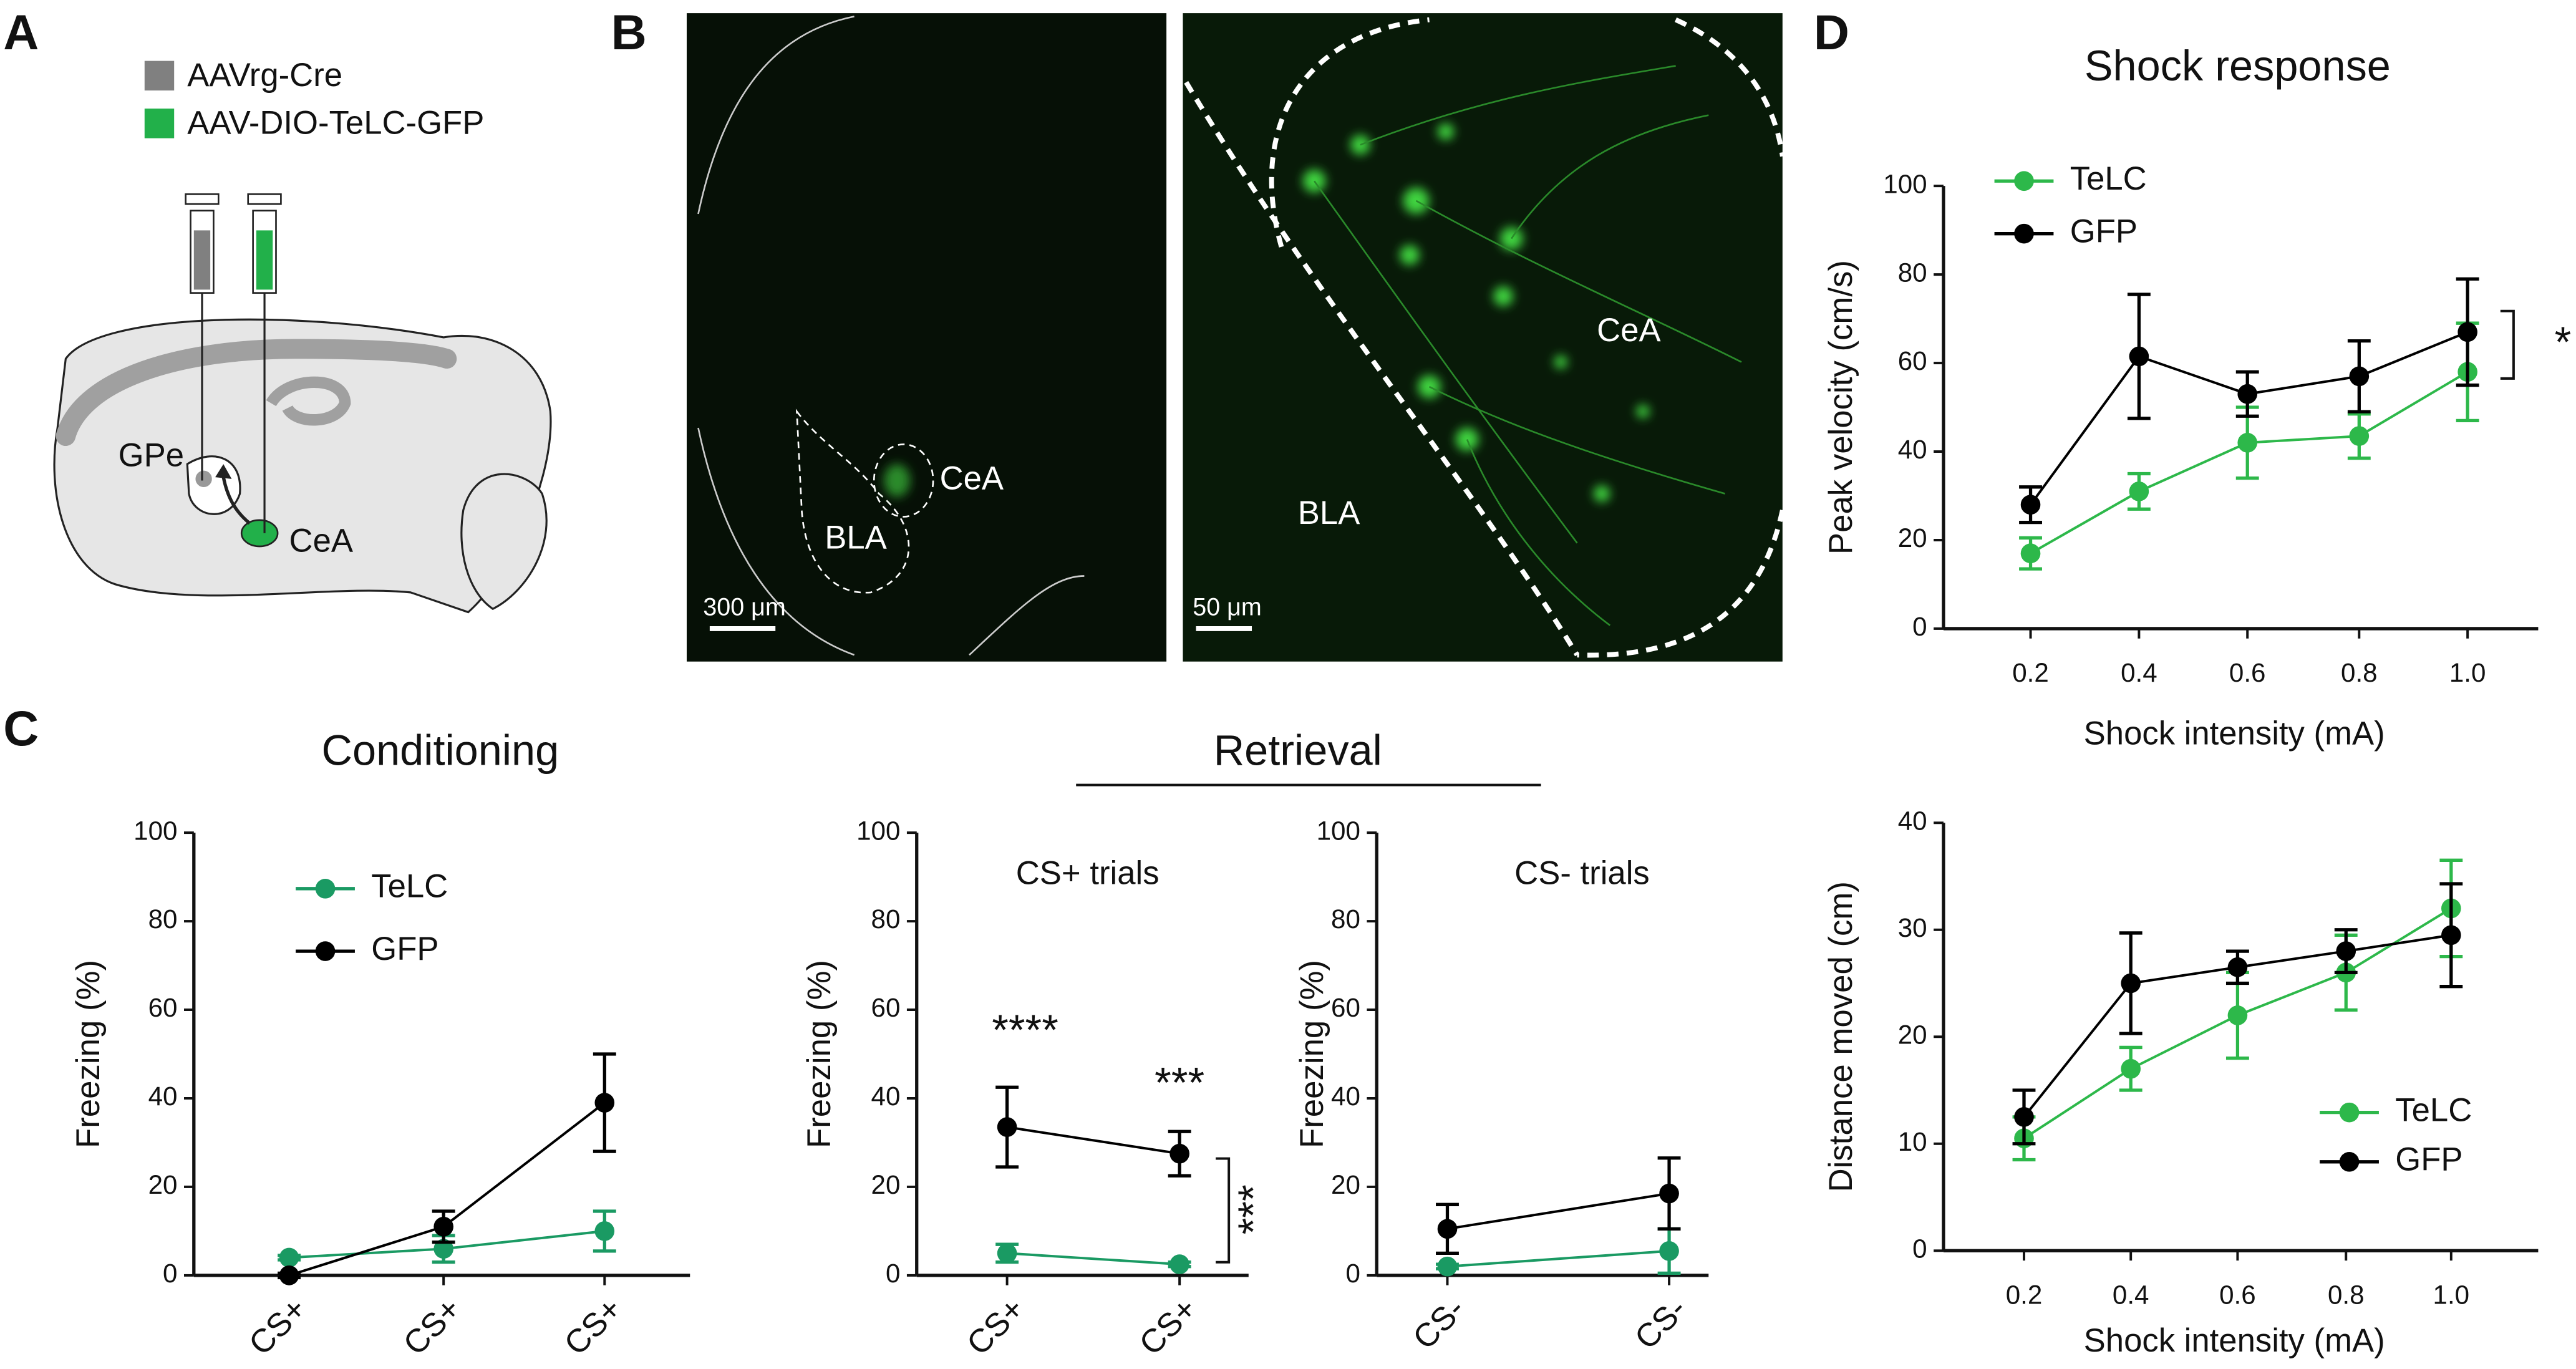  What do you see at coordinates (2238, 66) in the screenshot?
I see `chart-title: Shock response` at bounding box center [2238, 66].